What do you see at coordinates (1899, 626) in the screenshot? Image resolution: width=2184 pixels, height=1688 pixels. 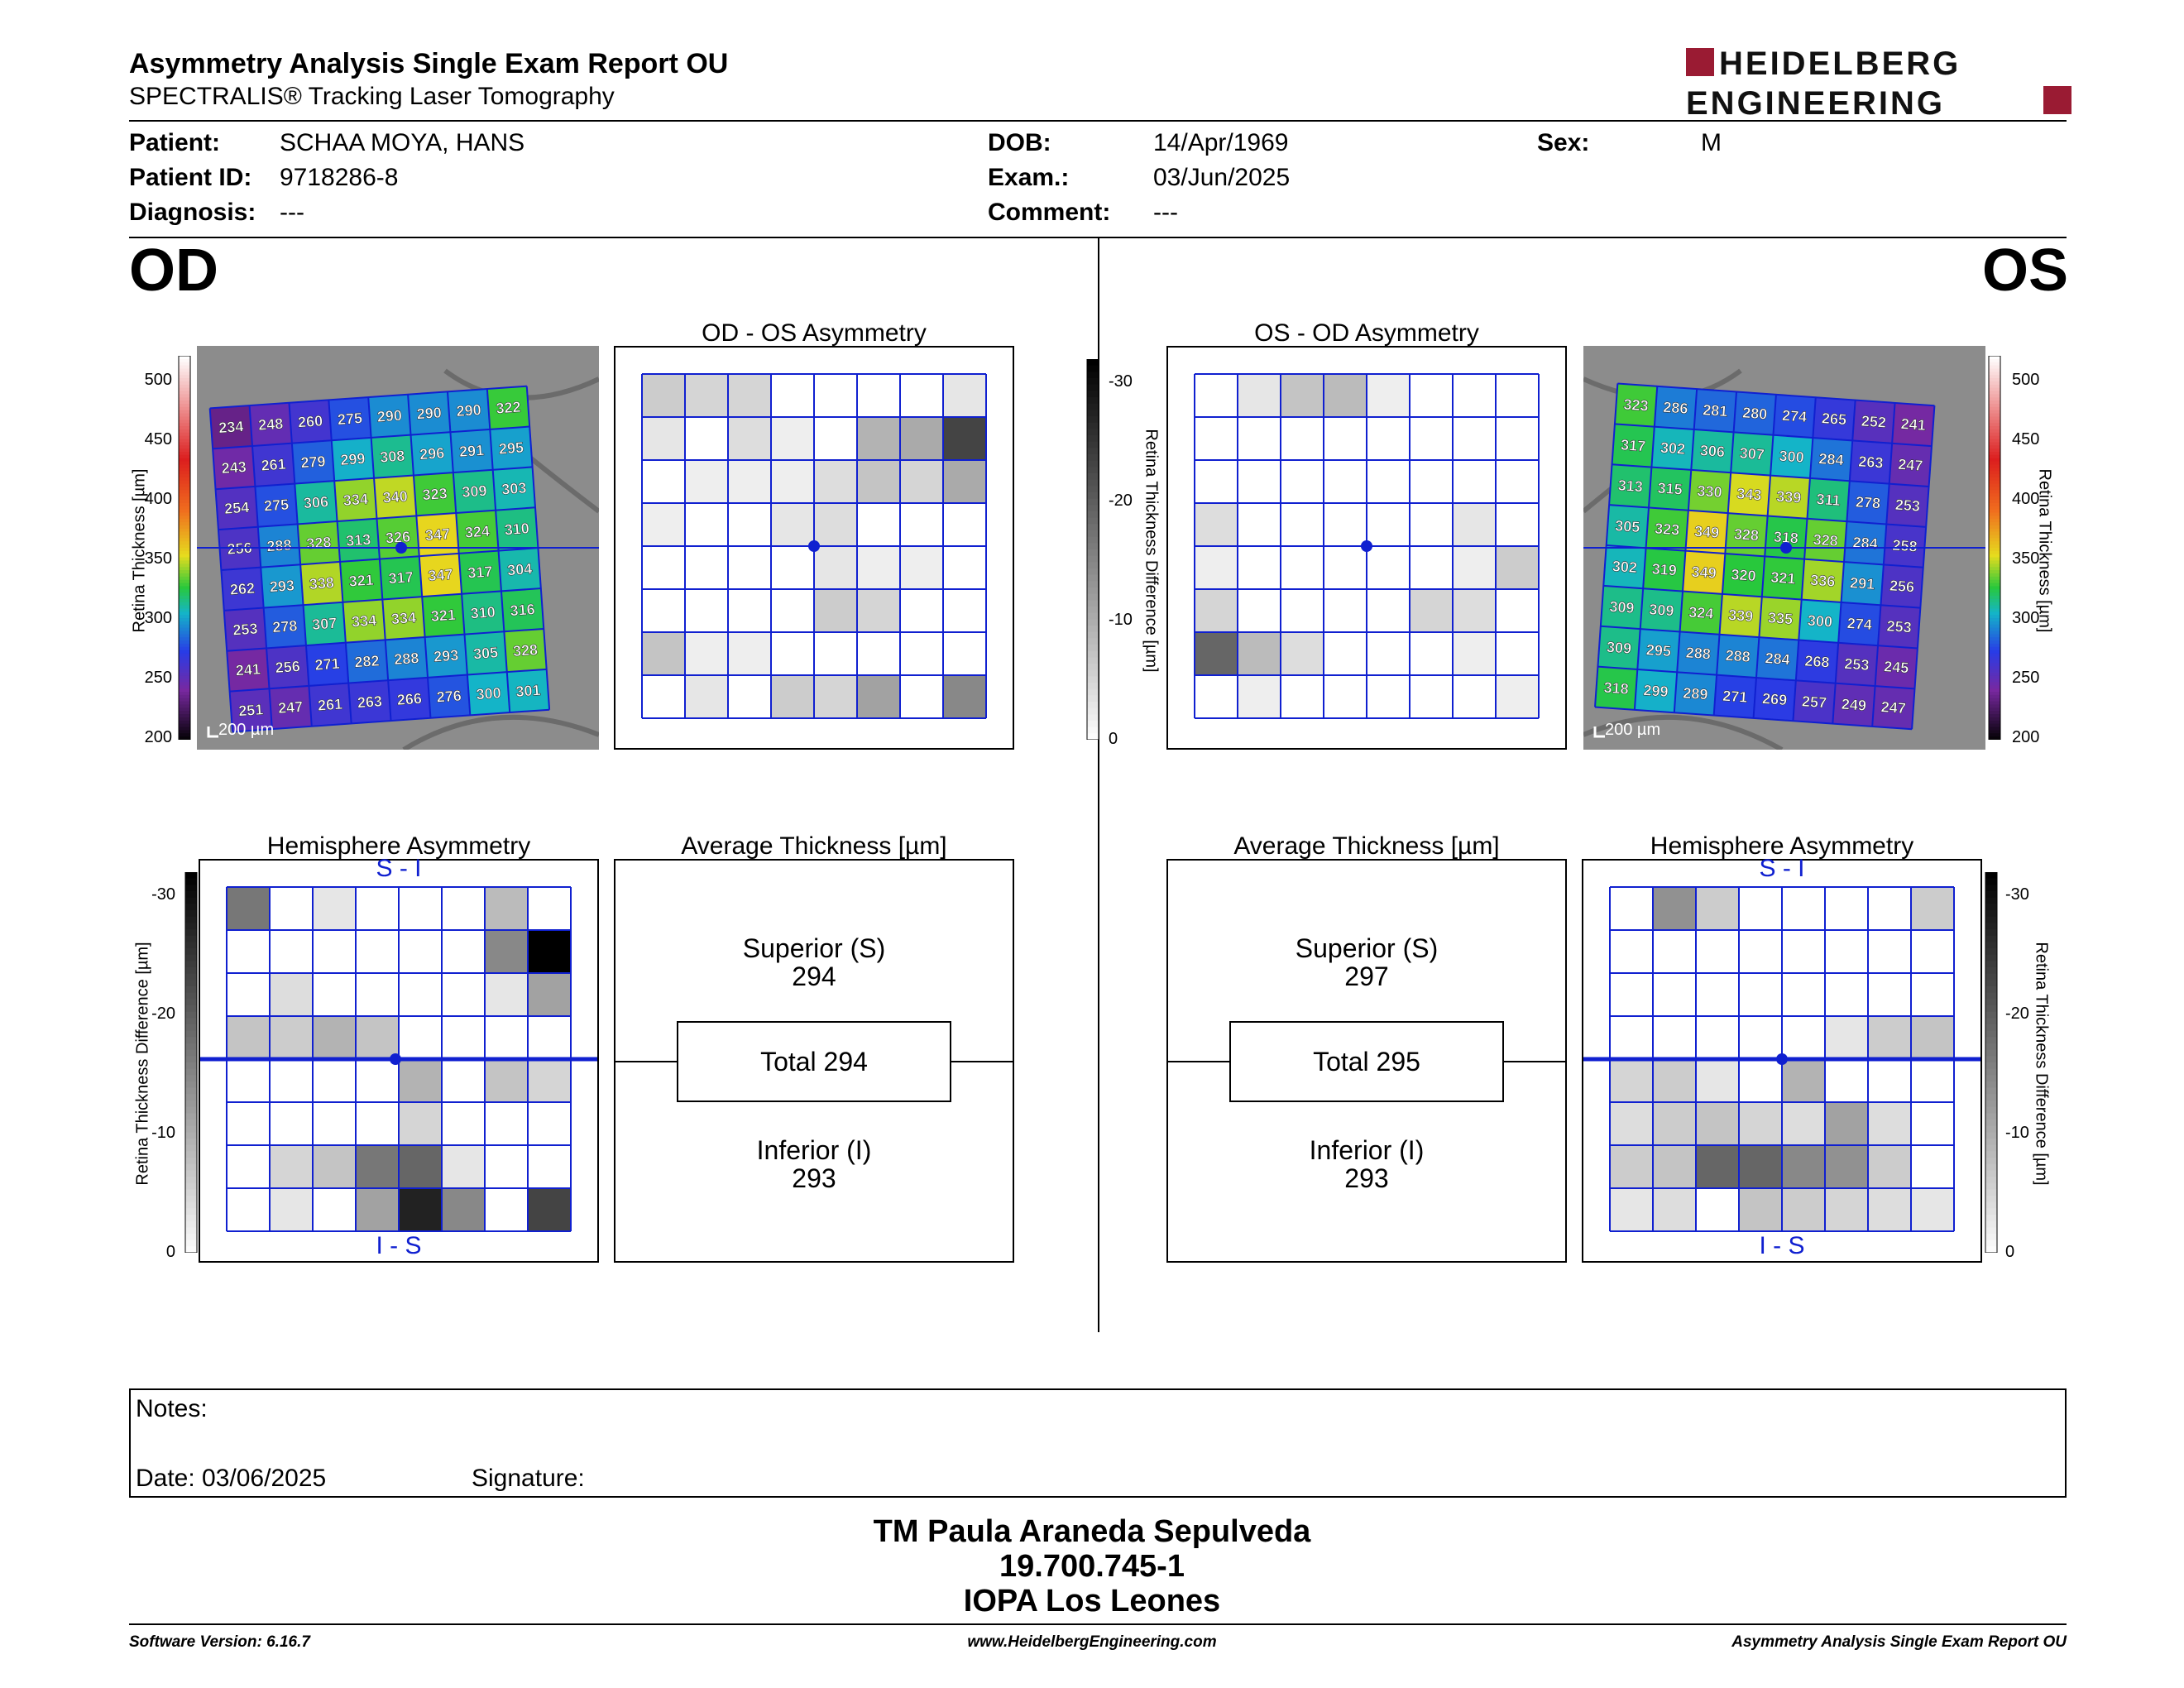 I see `os-thickness-value: 253` at bounding box center [1899, 626].